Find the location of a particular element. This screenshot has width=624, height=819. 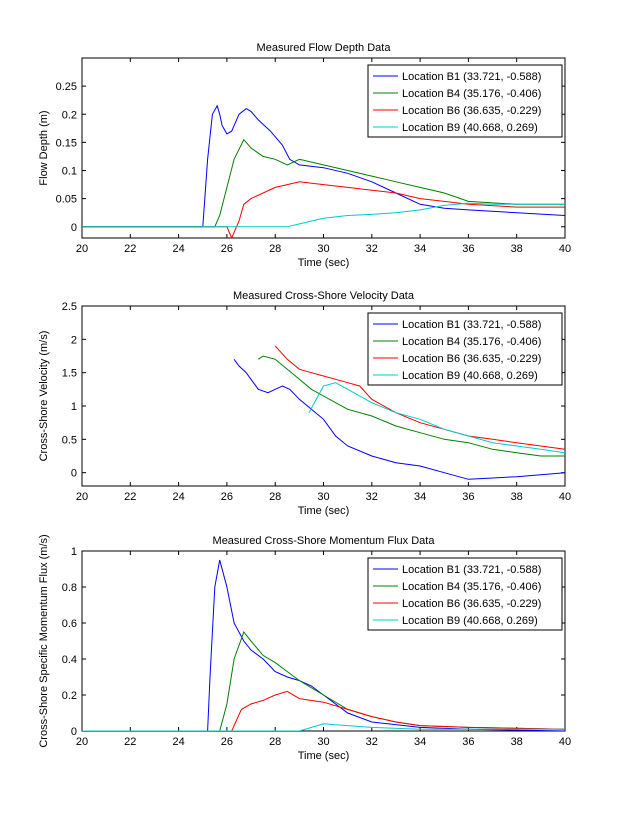

y-tick-label: 0.25 is located at coordinates (66, 87).